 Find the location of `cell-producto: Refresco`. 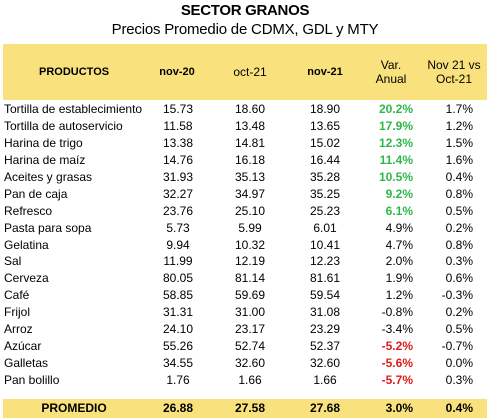

cell-producto: Refresco is located at coordinates (28, 210).